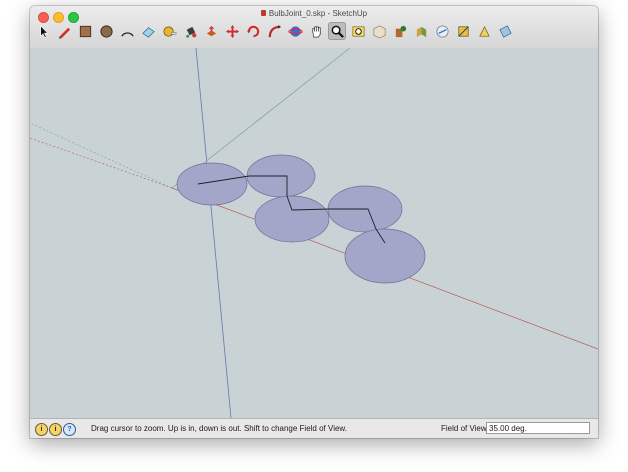 This screenshot has width=628, height=472. I want to click on zoom-tool-button, so click(337, 31).